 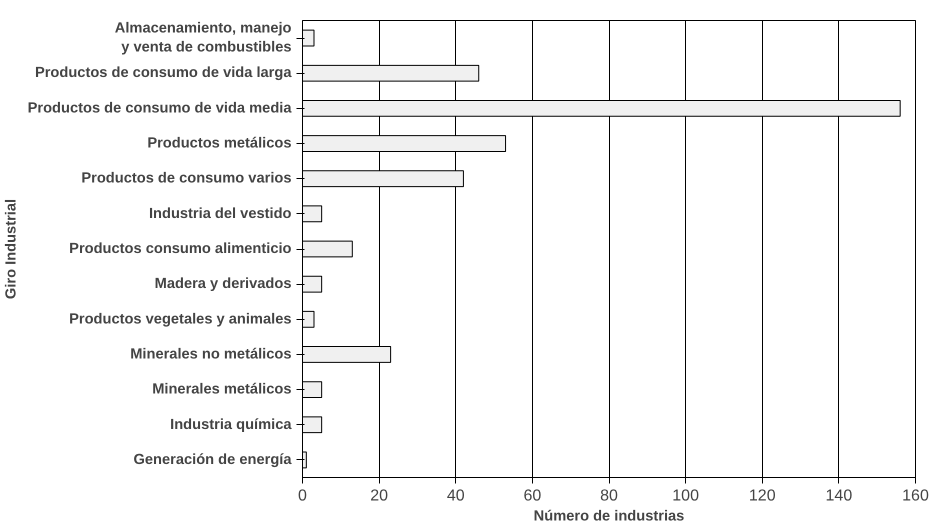 What do you see at coordinates (220, 214) in the screenshot?
I see `y-tick-label: Industria del vestido` at bounding box center [220, 214].